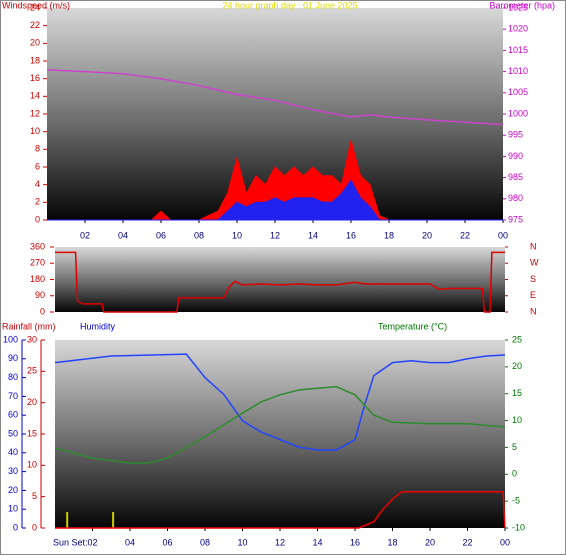 The height and width of the screenshot is (555, 566). I want to click on tick-label: -5, so click(516, 501).